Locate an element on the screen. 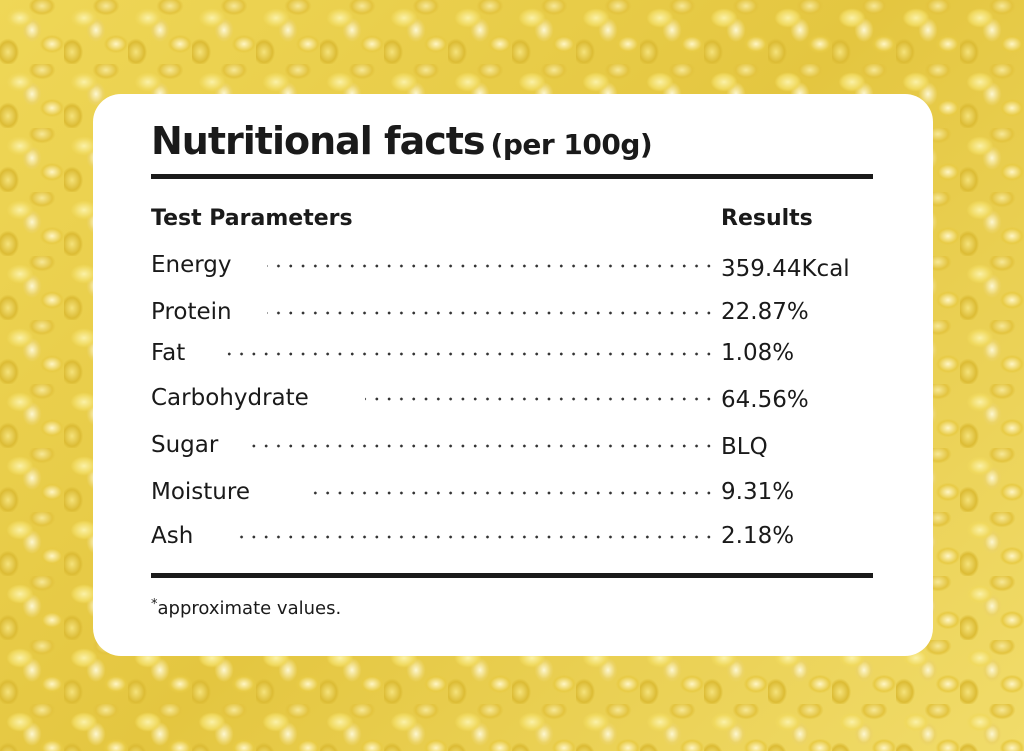  table-row: Ash 2.18% is located at coordinates (512, 539).